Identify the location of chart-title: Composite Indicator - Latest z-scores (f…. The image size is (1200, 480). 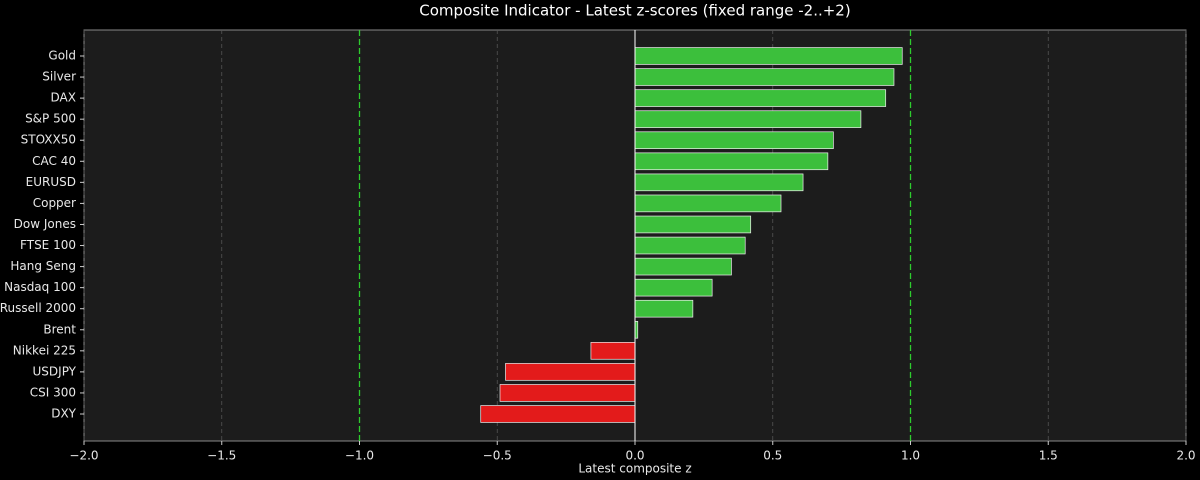
(634, 11).